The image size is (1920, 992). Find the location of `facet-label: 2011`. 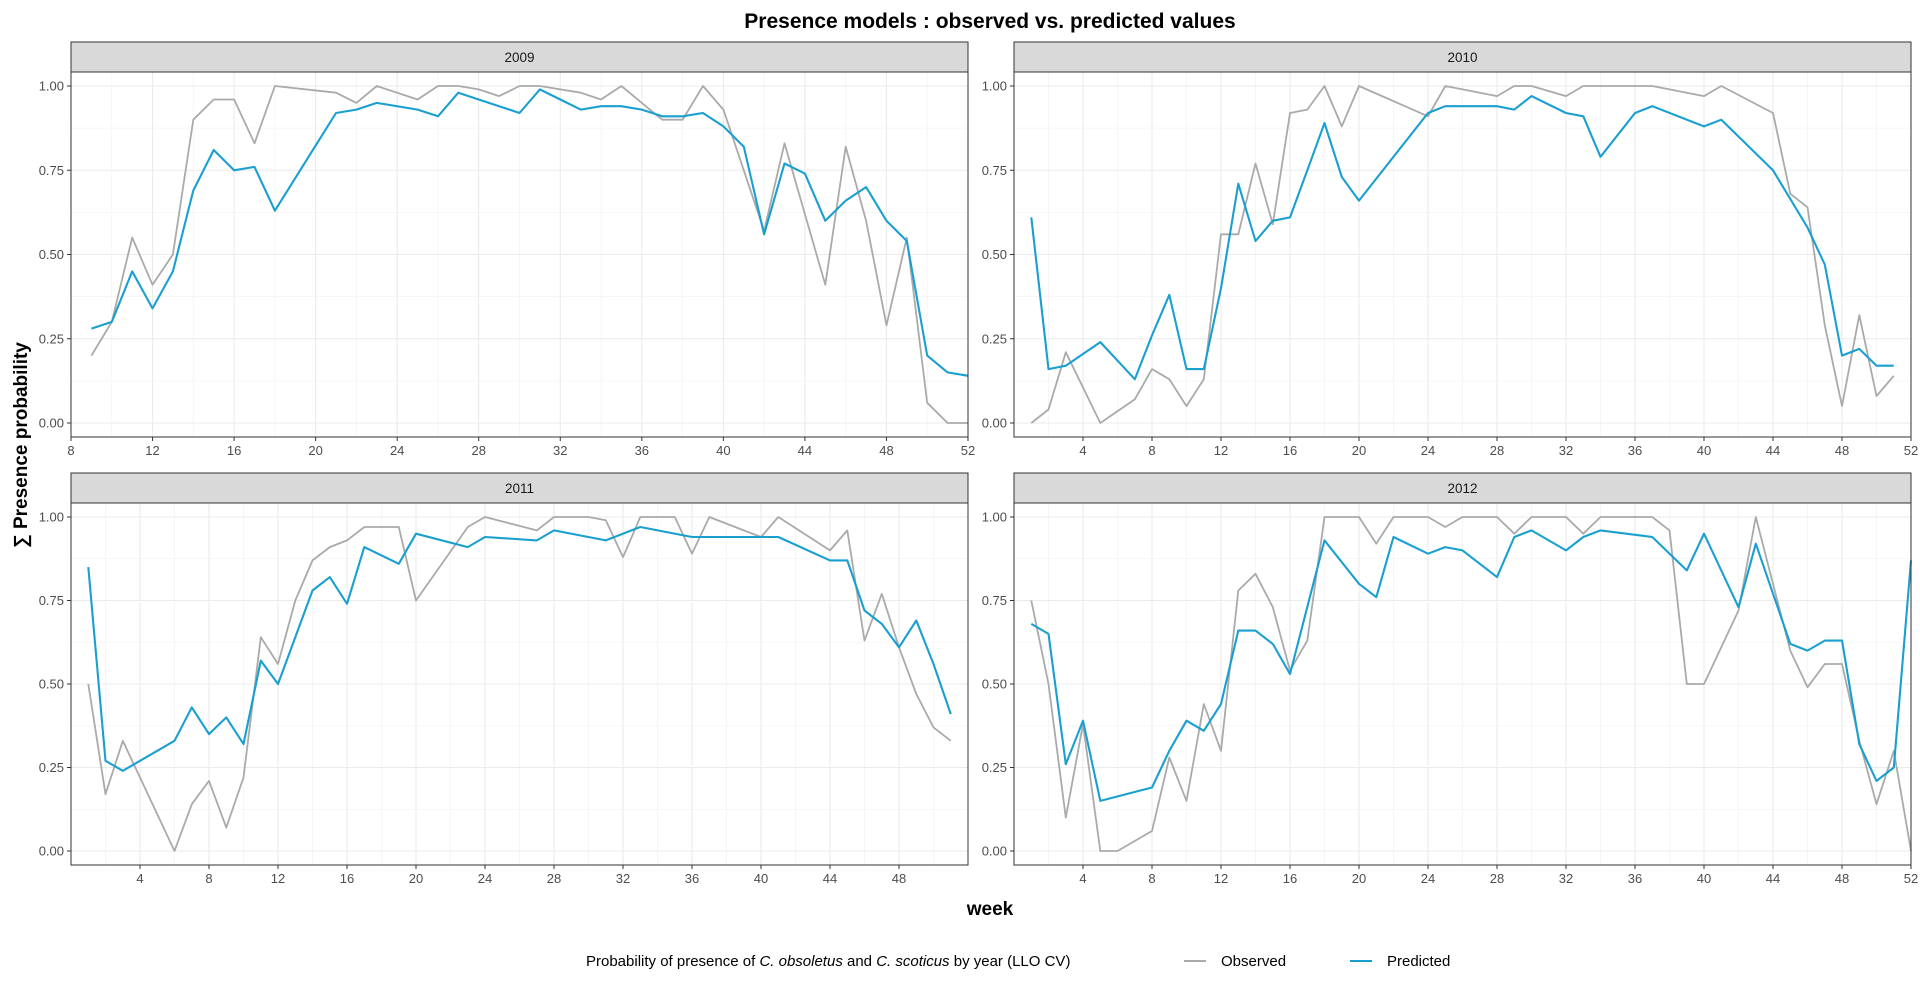

facet-label: 2011 is located at coordinates (519, 488).